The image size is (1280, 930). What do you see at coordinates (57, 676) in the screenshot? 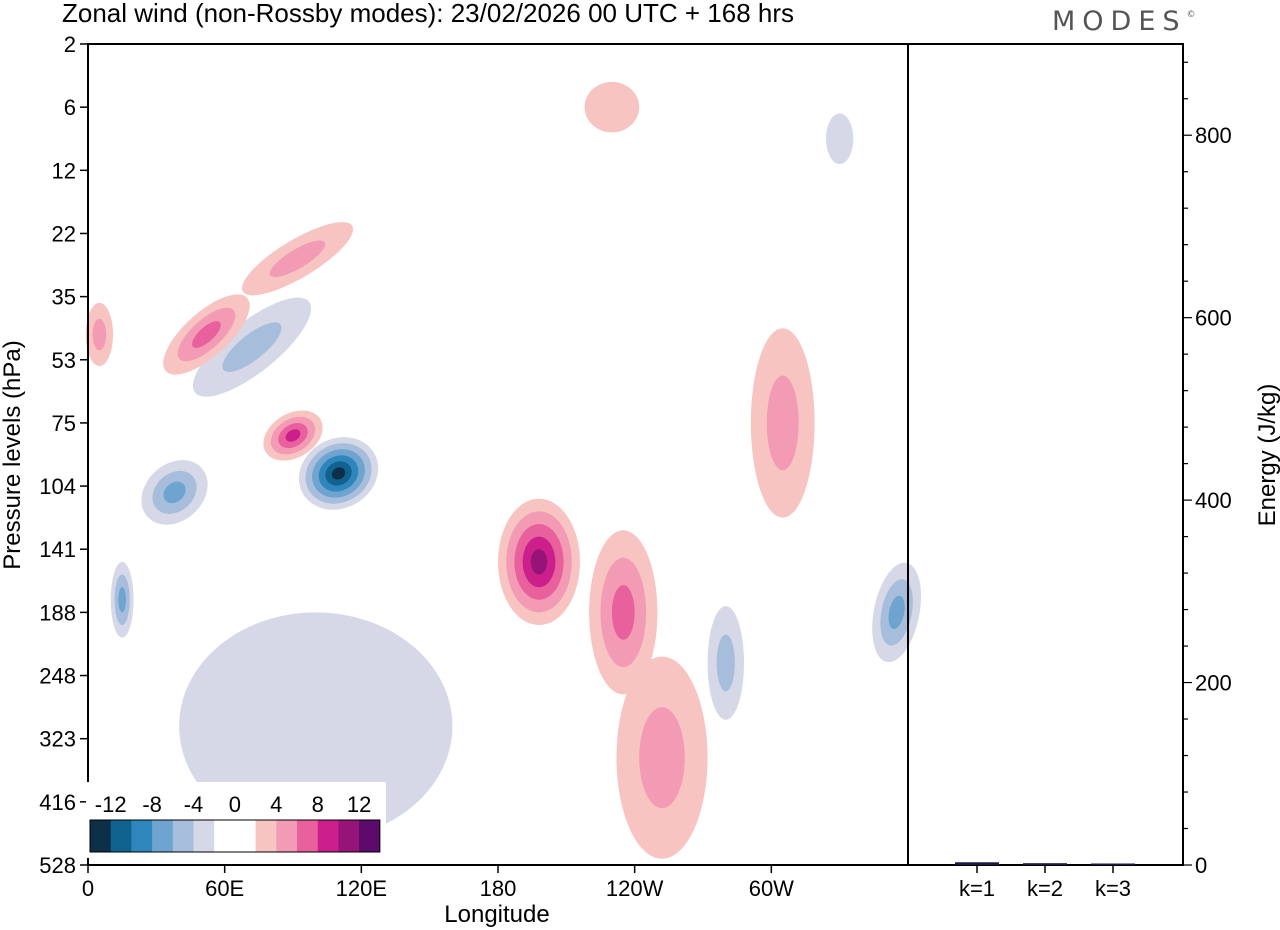
I see `y-tick-label: 248` at bounding box center [57, 676].